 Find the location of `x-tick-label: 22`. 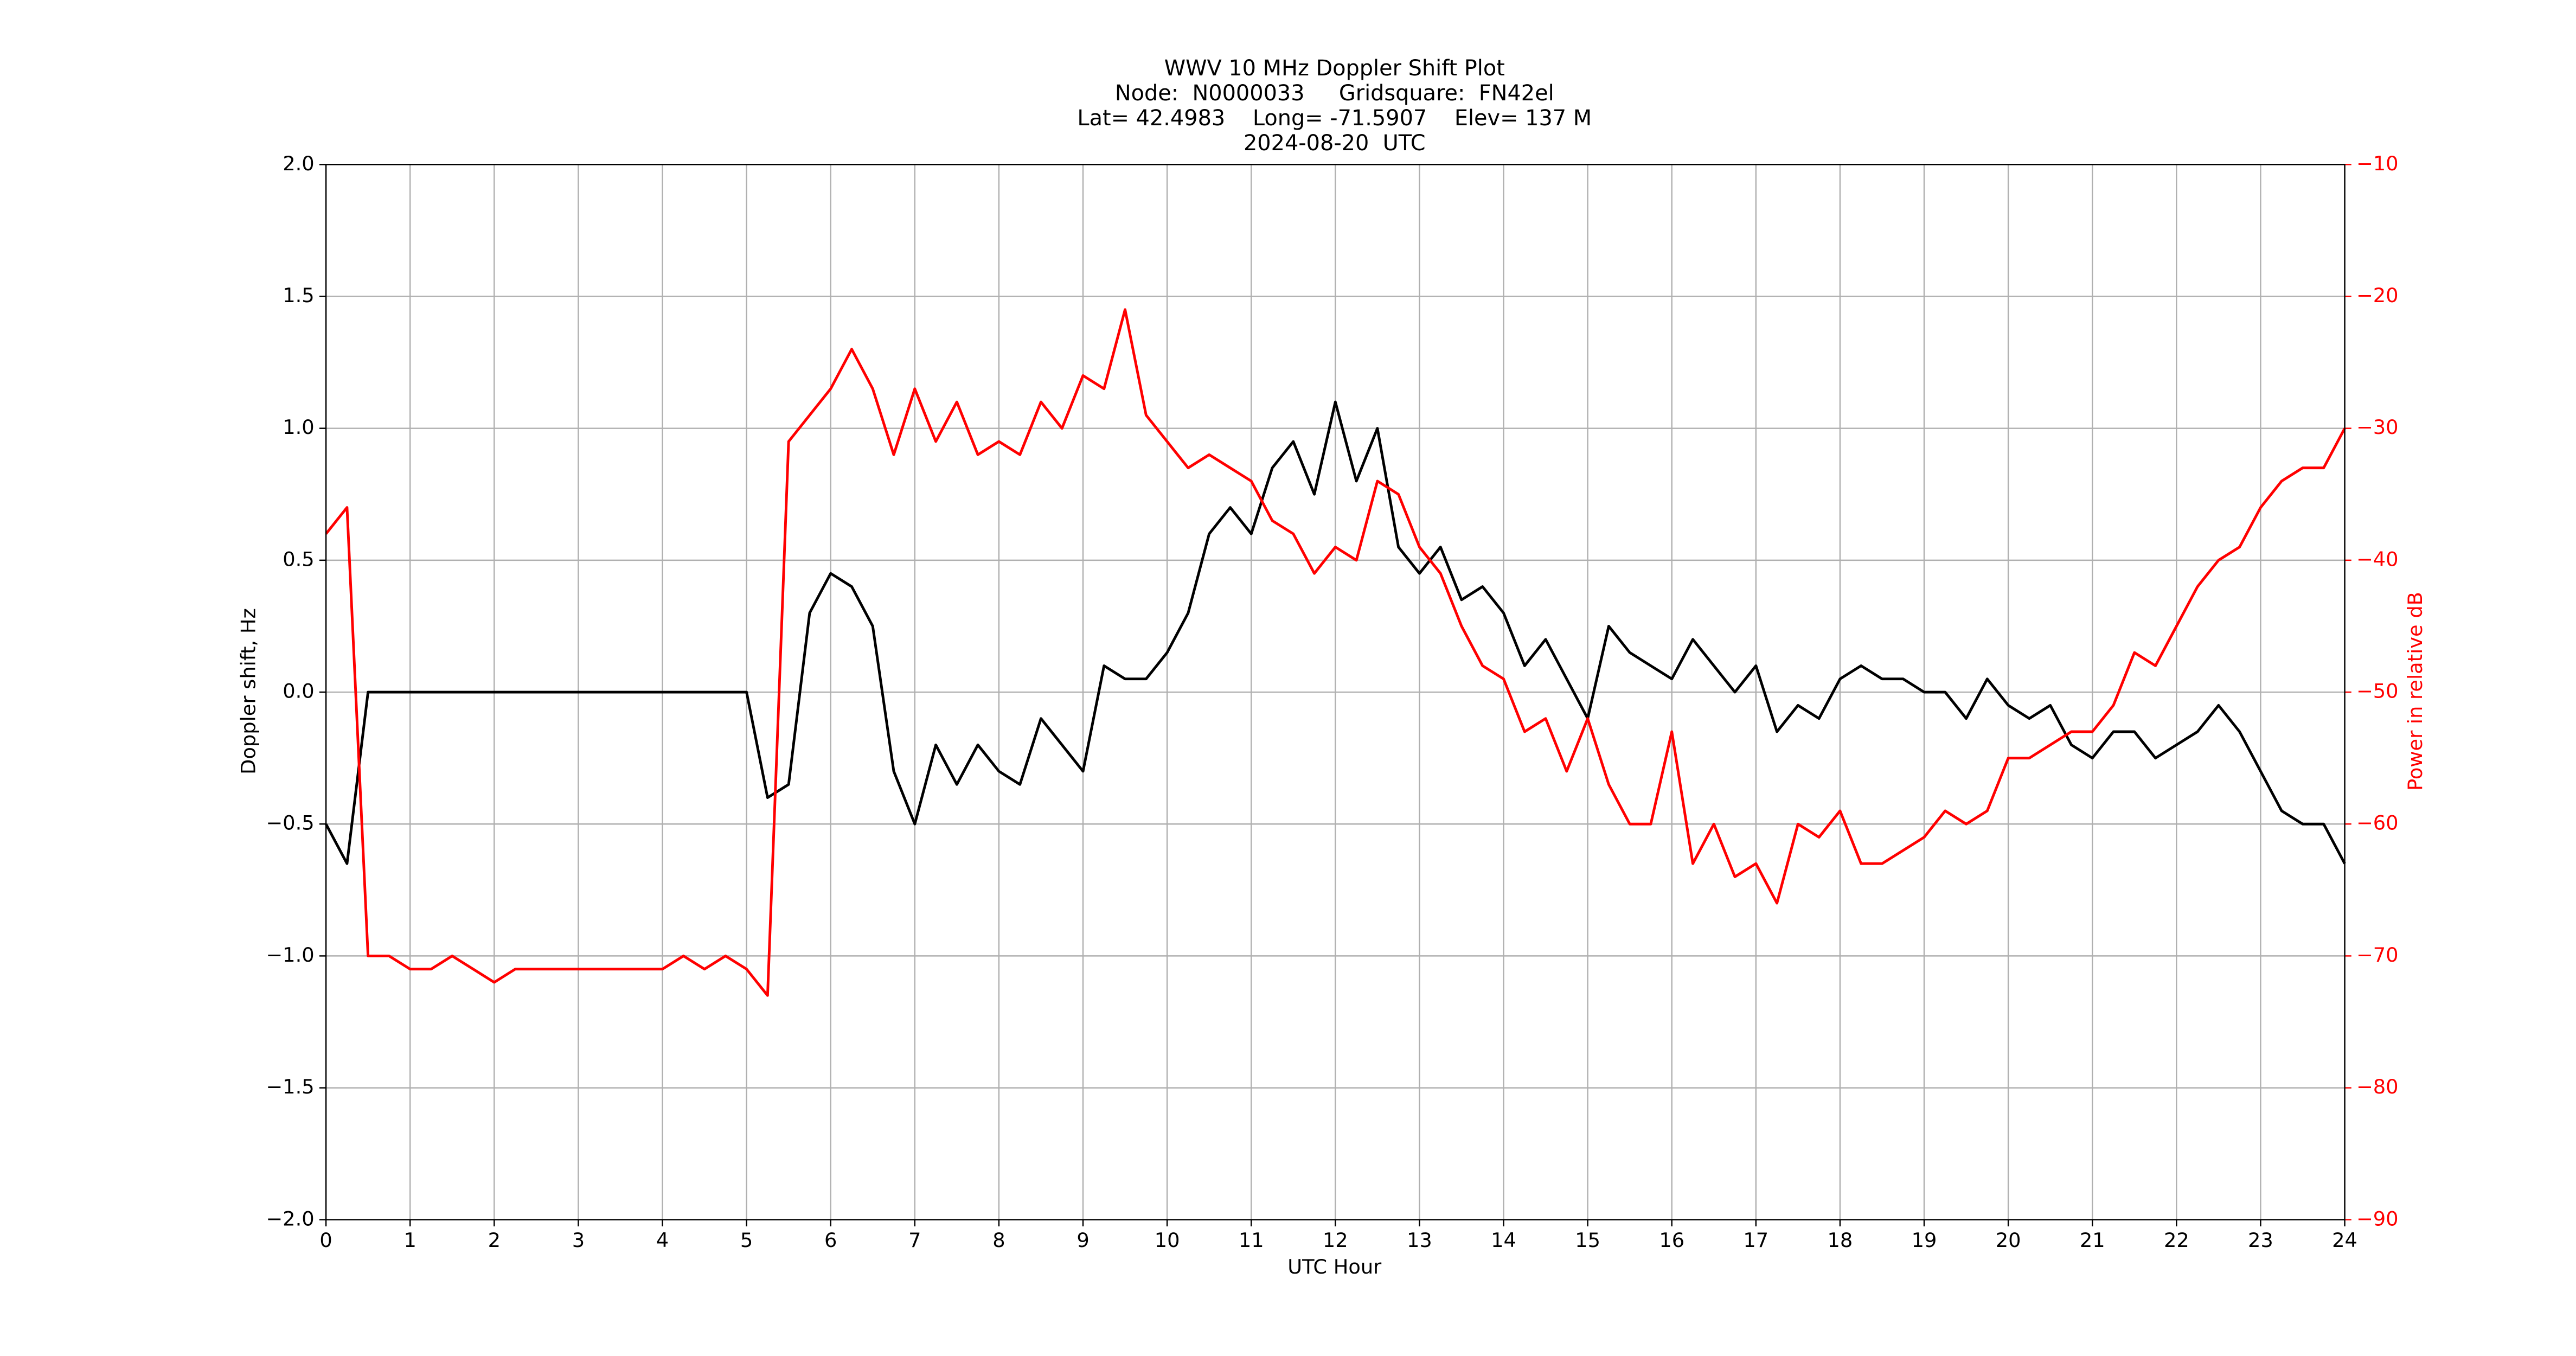

x-tick-label: 22 is located at coordinates (2176, 1240).